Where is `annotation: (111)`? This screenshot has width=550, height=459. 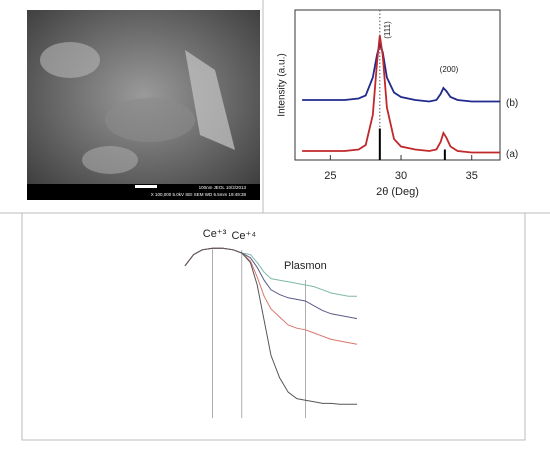
annotation: (111) is located at coordinates (387, 30).